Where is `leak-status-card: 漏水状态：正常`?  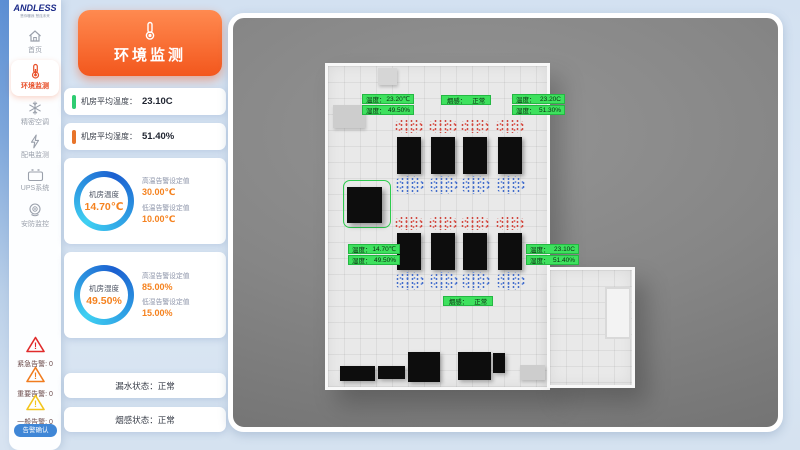 leak-status-card: 漏水状态：正常 is located at coordinates (145, 385).